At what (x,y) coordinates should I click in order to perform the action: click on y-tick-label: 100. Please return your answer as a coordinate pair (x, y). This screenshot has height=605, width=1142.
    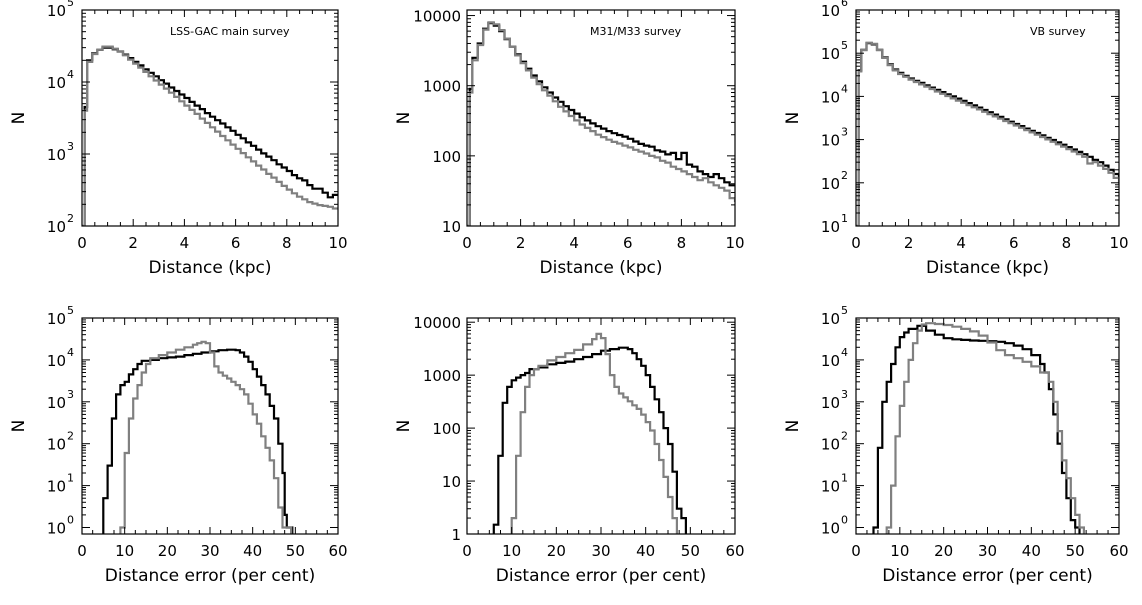
    Looking at the image, I should click on (446, 157).